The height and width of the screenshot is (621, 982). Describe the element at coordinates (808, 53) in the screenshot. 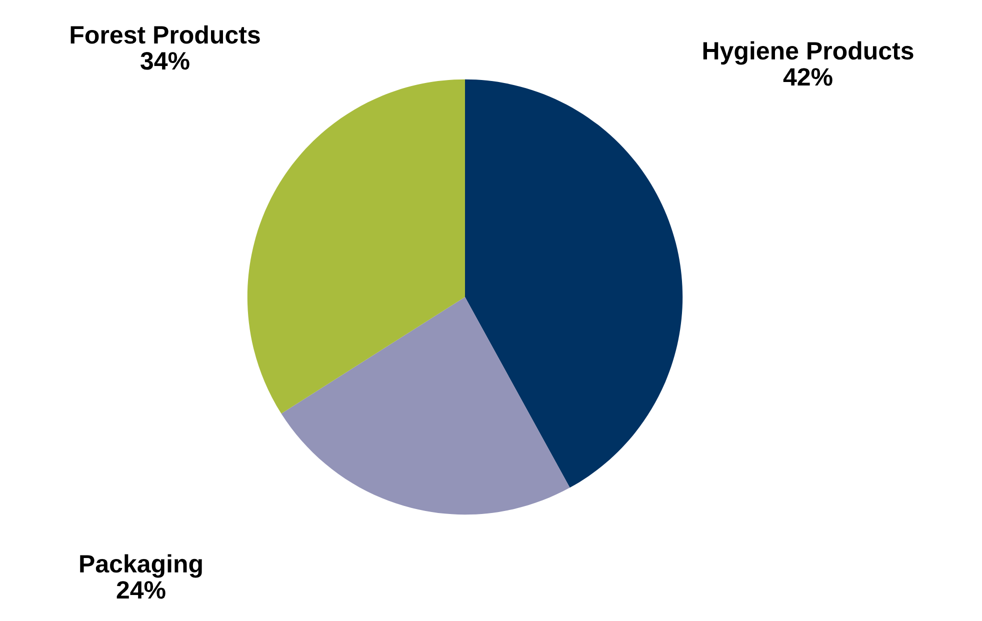

I see `slice-label: Hygiene Products` at that location.